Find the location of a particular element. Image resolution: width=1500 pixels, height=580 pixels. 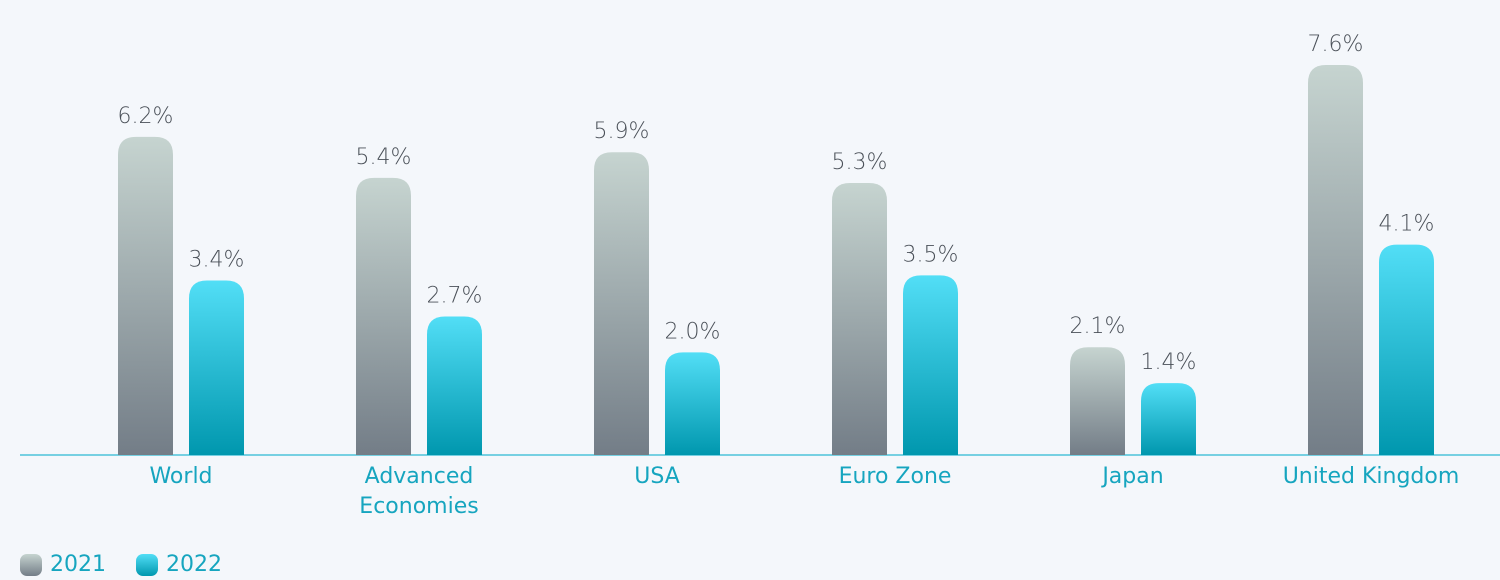

x-tick-label: USA is located at coordinates (657, 476).